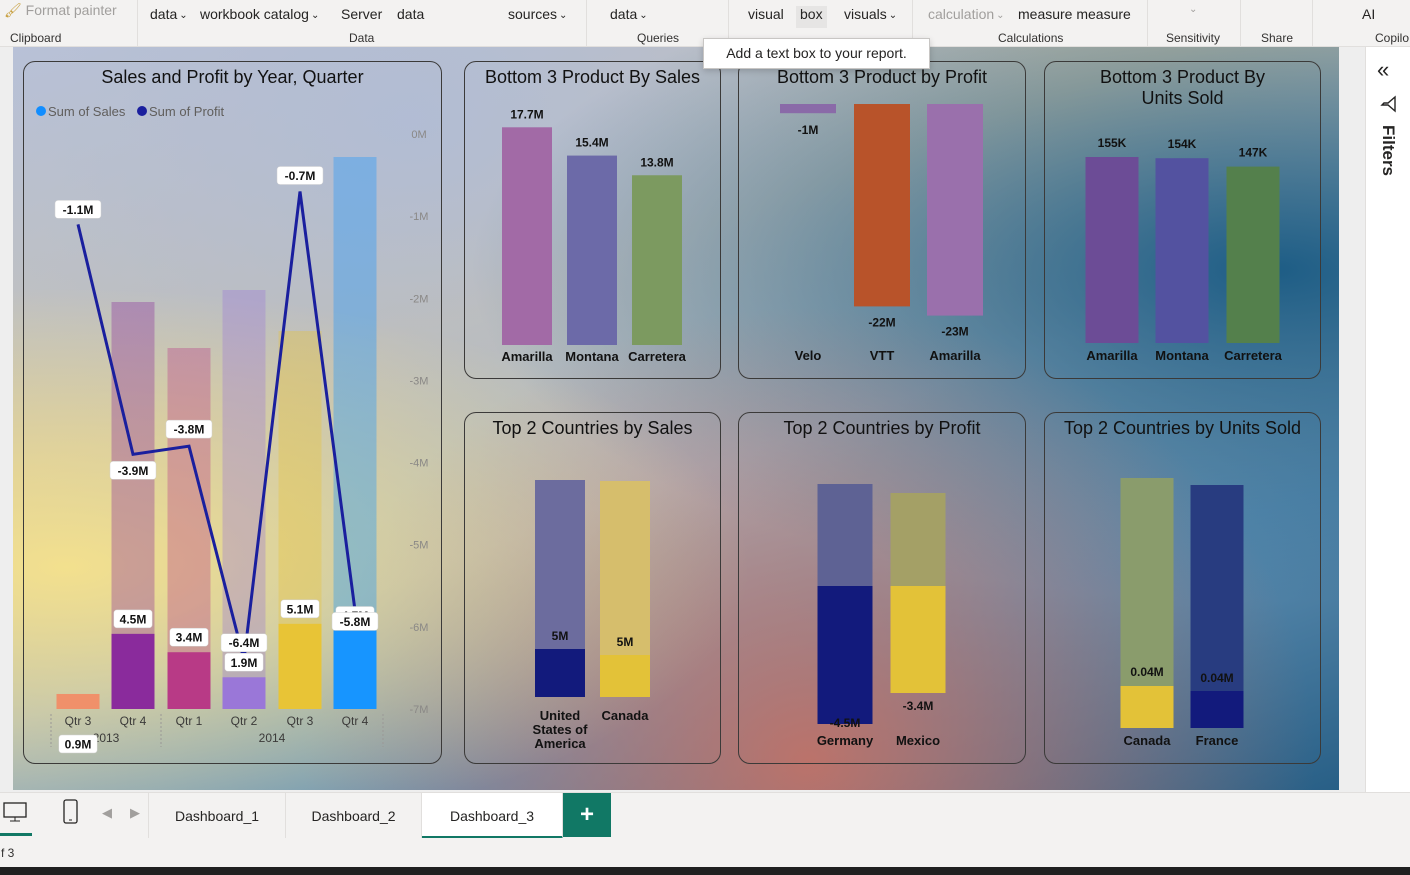 This screenshot has height=875, width=1410. What do you see at coordinates (881, 322) in the screenshot?
I see `data-label: -22M` at bounding box center [881, 322].